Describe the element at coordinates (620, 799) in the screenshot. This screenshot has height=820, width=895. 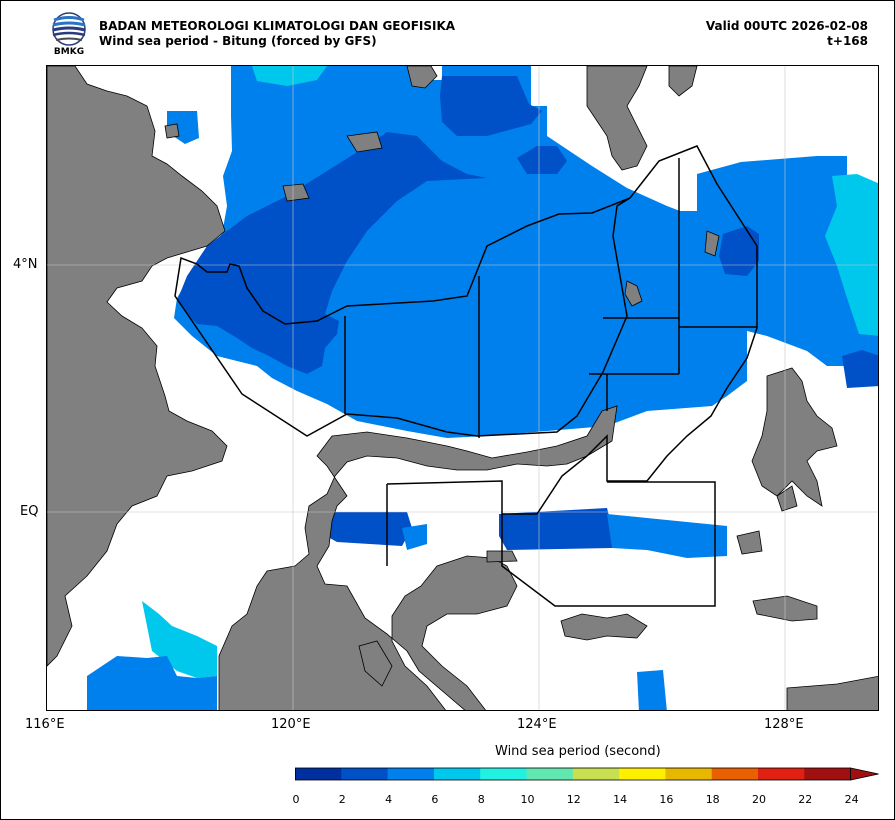
I see `colorbar-tick-label: 14` at that location.